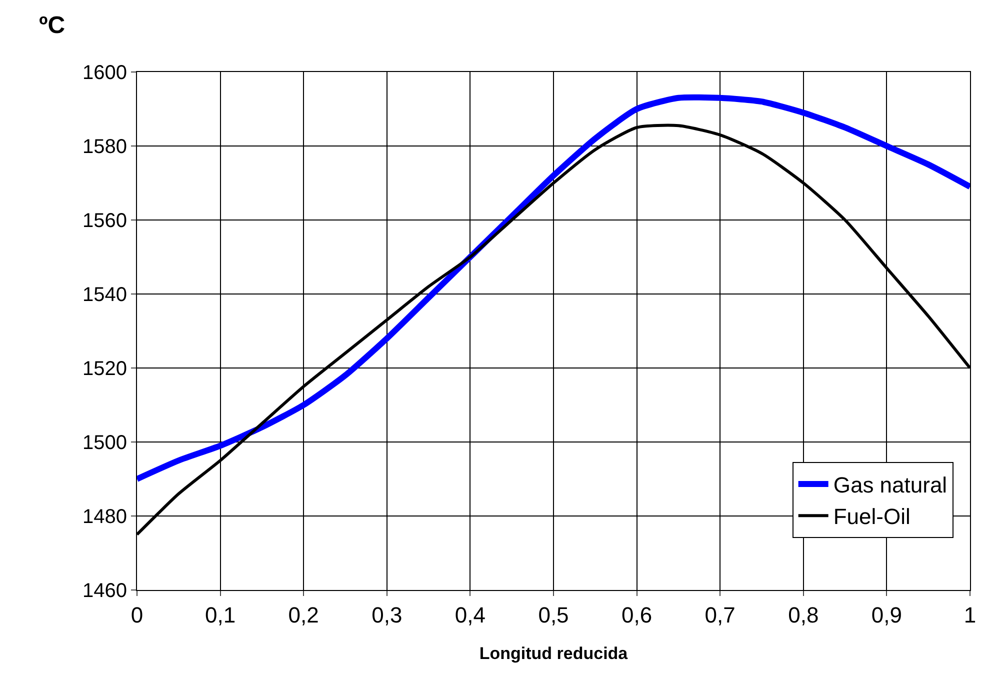 The image size is (990, 690). What do you see at coordinates (104, 73) in the screenshot?
I see `y-tick-label: 1600` at bounding box center [104, 73].